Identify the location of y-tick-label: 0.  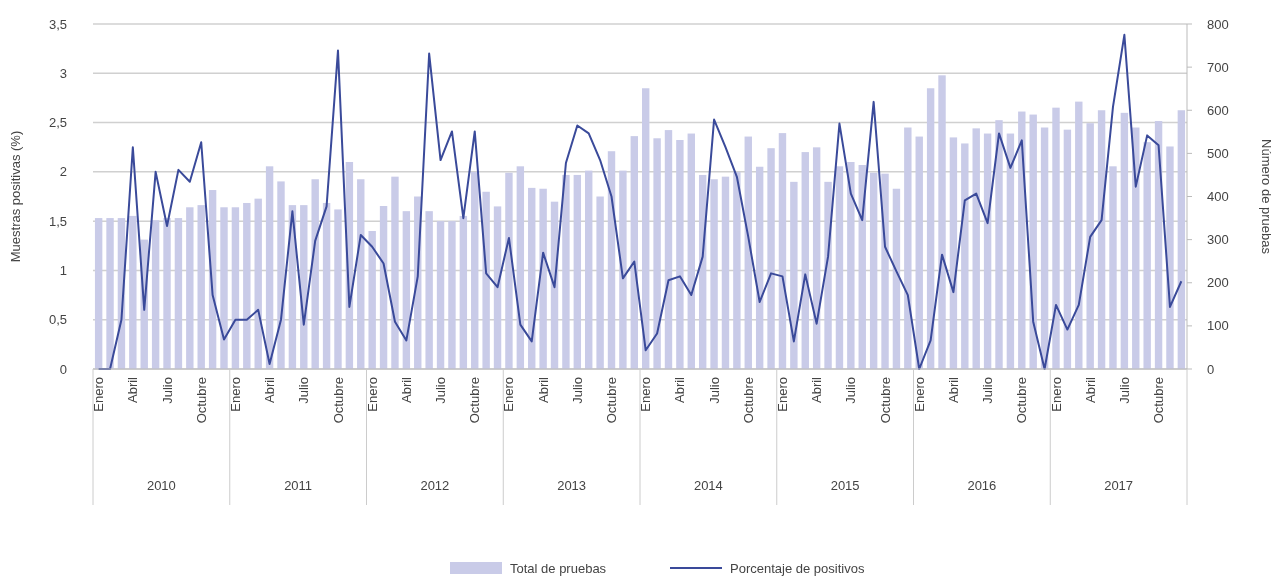
(63, 369).